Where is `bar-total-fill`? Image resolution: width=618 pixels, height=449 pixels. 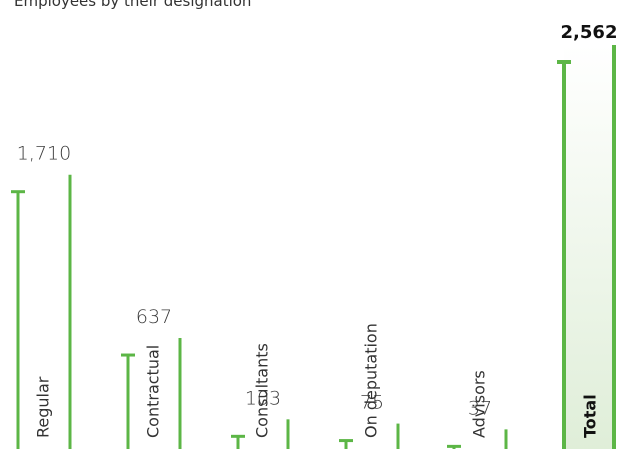
bar-total-fill is located at coordinates (589, 247).